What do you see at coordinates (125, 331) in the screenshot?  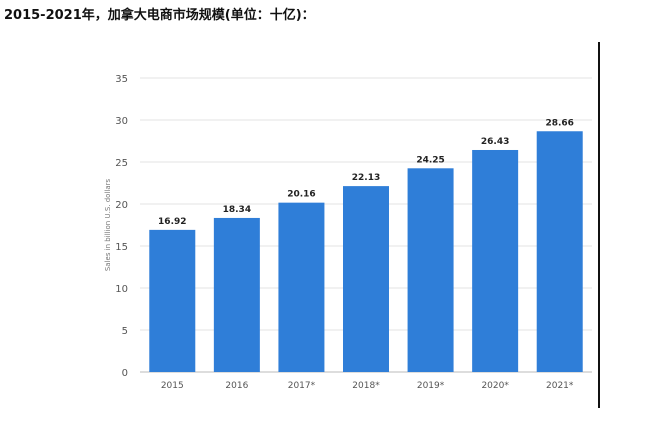 I see `y-tick-label: 5` at bounding box center [125, 331].